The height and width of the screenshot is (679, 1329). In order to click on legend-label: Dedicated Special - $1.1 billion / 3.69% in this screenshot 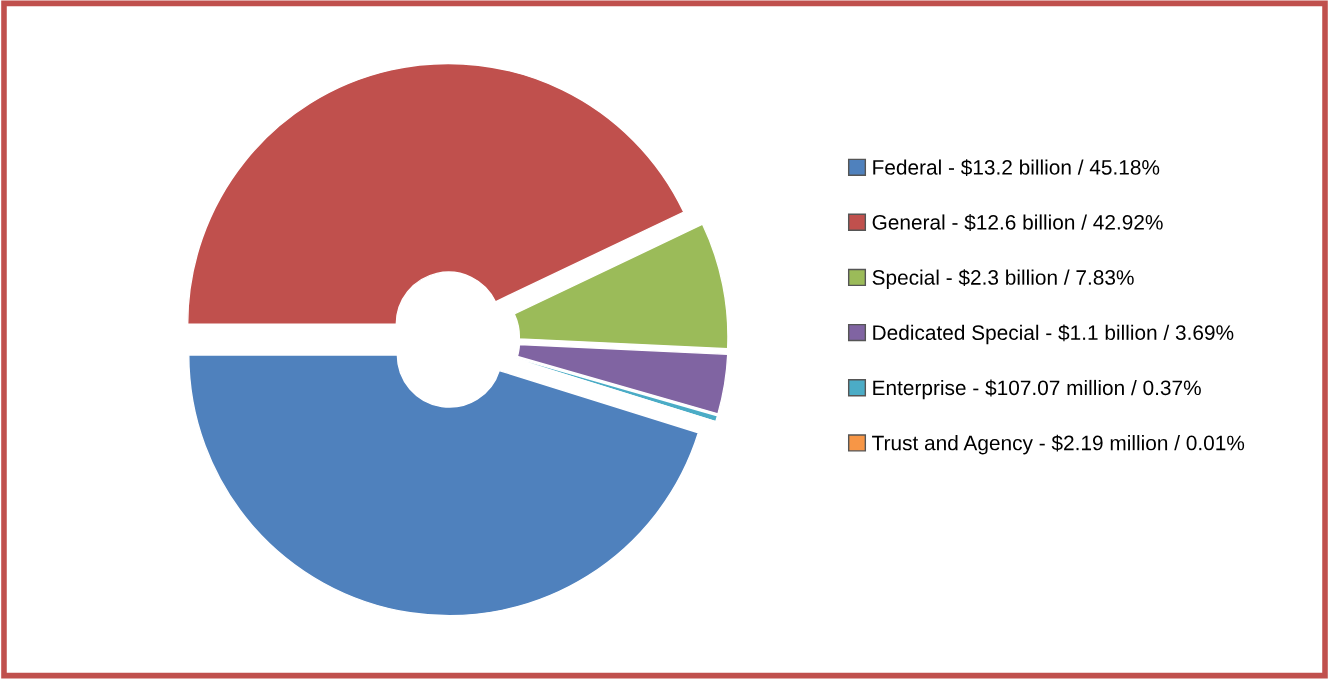, I will do `click(1053, 334)`.